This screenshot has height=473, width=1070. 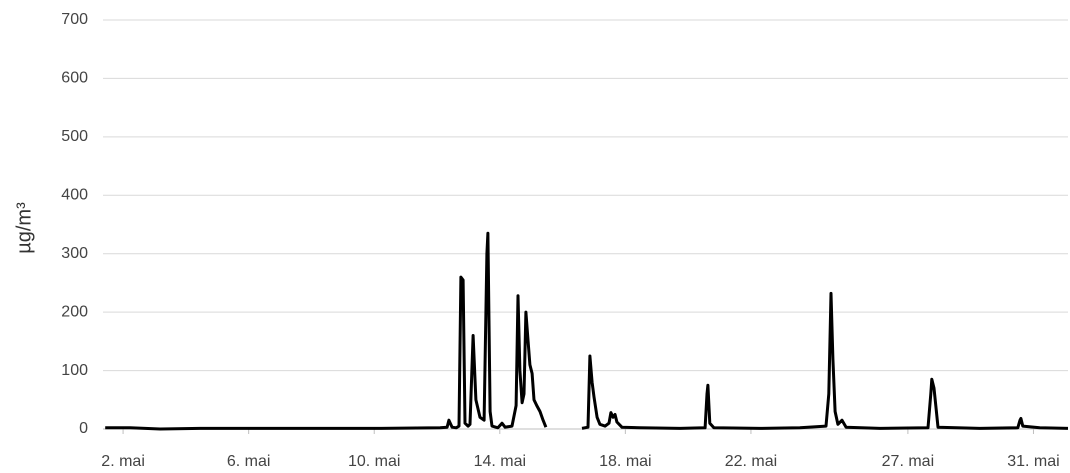 I want to click on y-tick-label: 400, so click(x=74, y=195).